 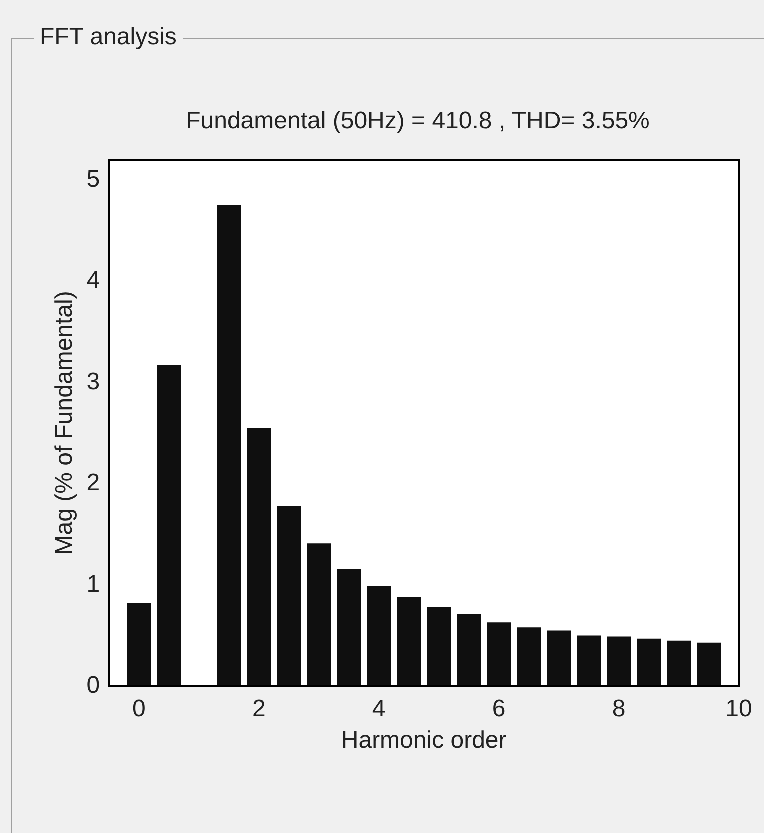 I want to click on y-axis-title: Mag (% of Fundamental), so click(x=64, y=423).